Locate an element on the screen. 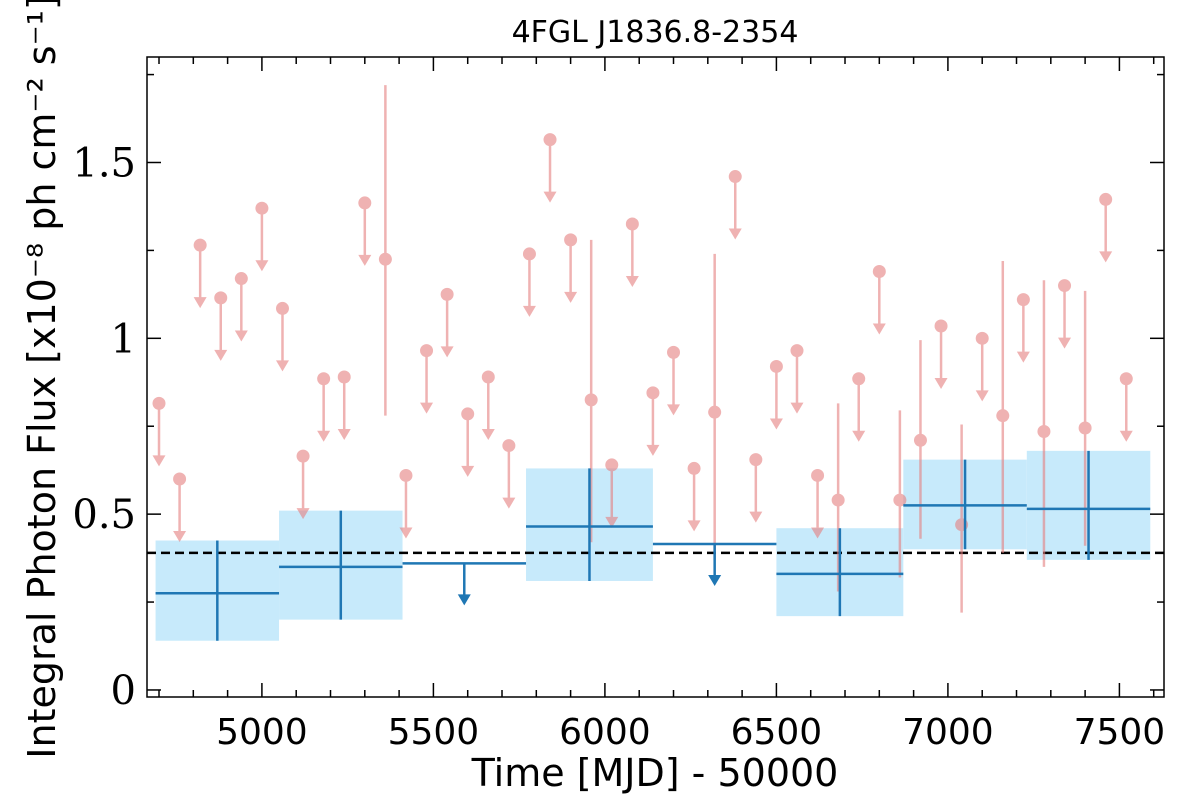  x-tick-label: 7500 is located at coordinates (1120, 732).